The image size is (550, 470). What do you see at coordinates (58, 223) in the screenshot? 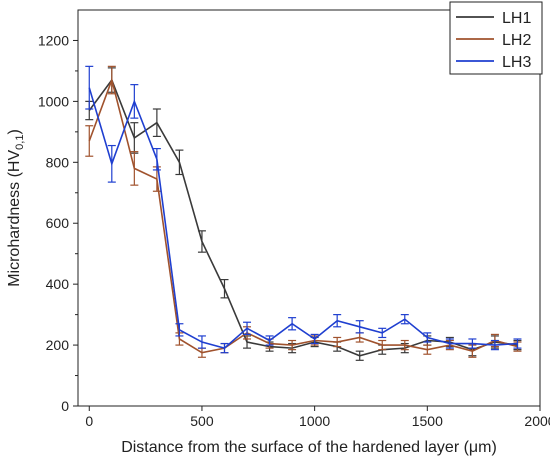
I see `y-tick-label-3: 600` at bounding box center [58, 223].